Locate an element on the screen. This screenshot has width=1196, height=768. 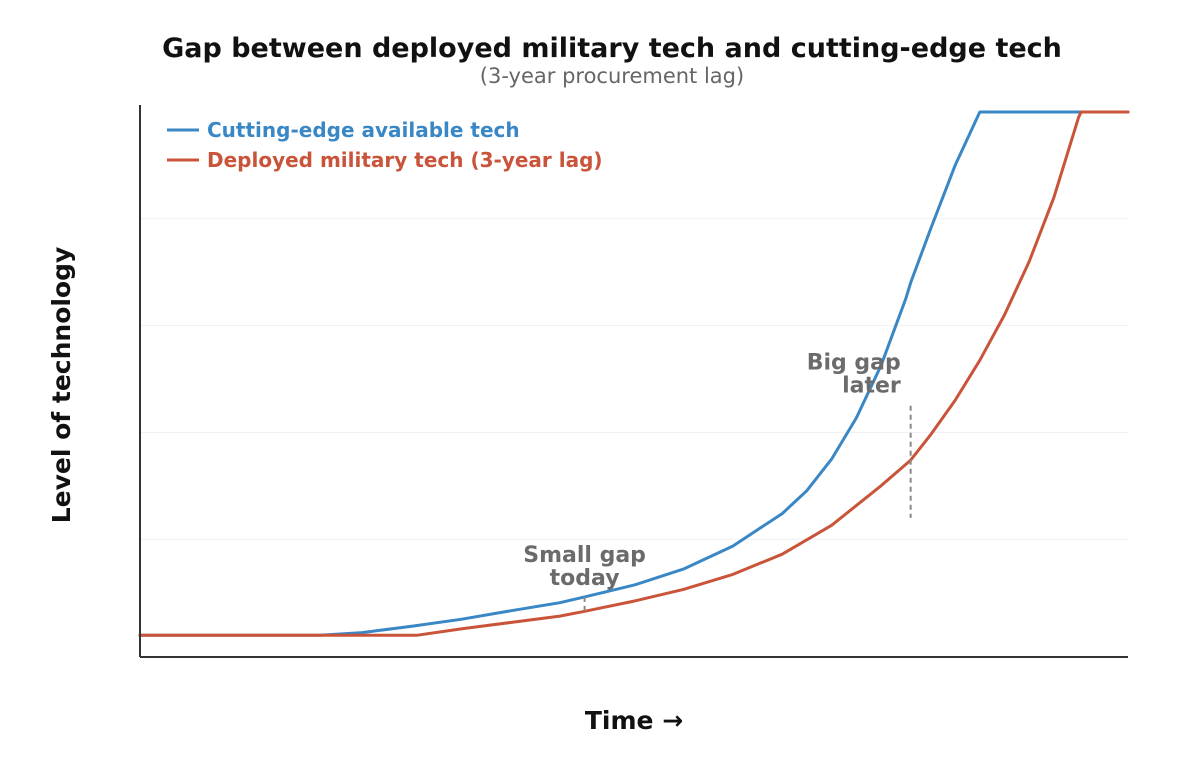
annotations: Small gap today Big gap later is located at coordinates (712, 471).